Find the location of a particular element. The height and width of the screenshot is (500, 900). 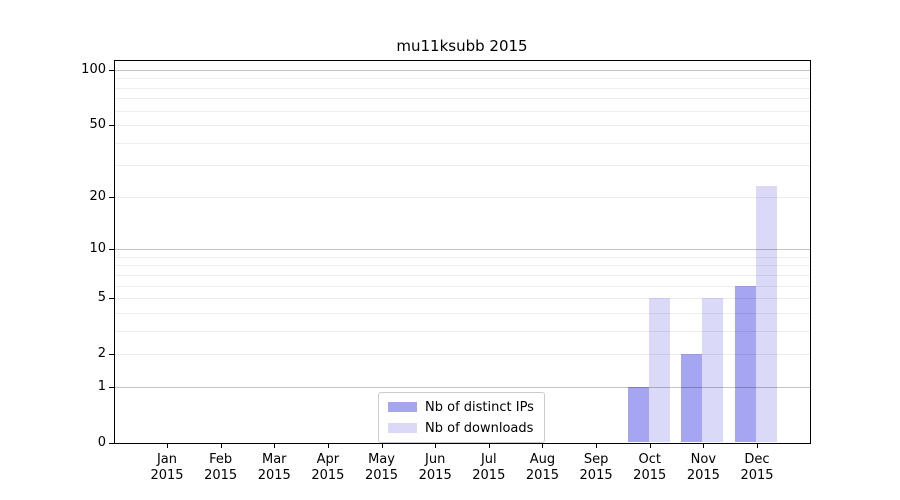

x-tick-month: Feb is located at coordinates (221, 459).